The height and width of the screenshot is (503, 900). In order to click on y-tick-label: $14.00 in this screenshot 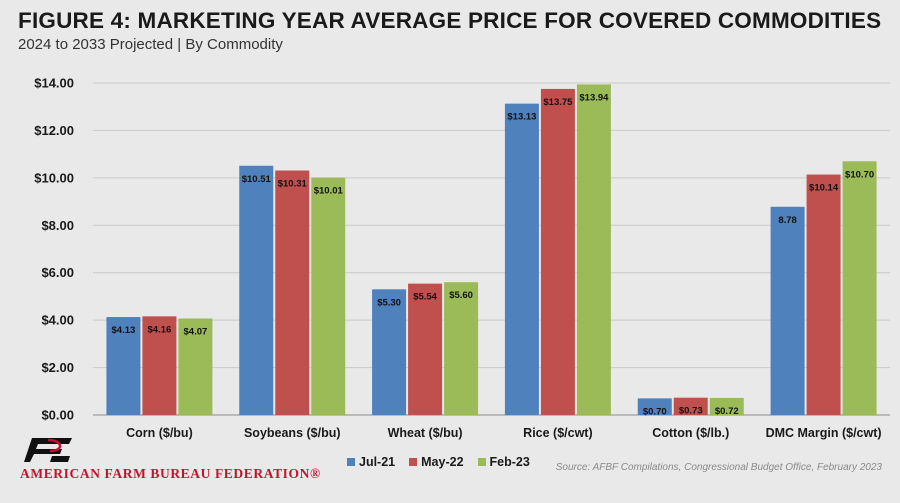, I will do `click(54, 83)`.